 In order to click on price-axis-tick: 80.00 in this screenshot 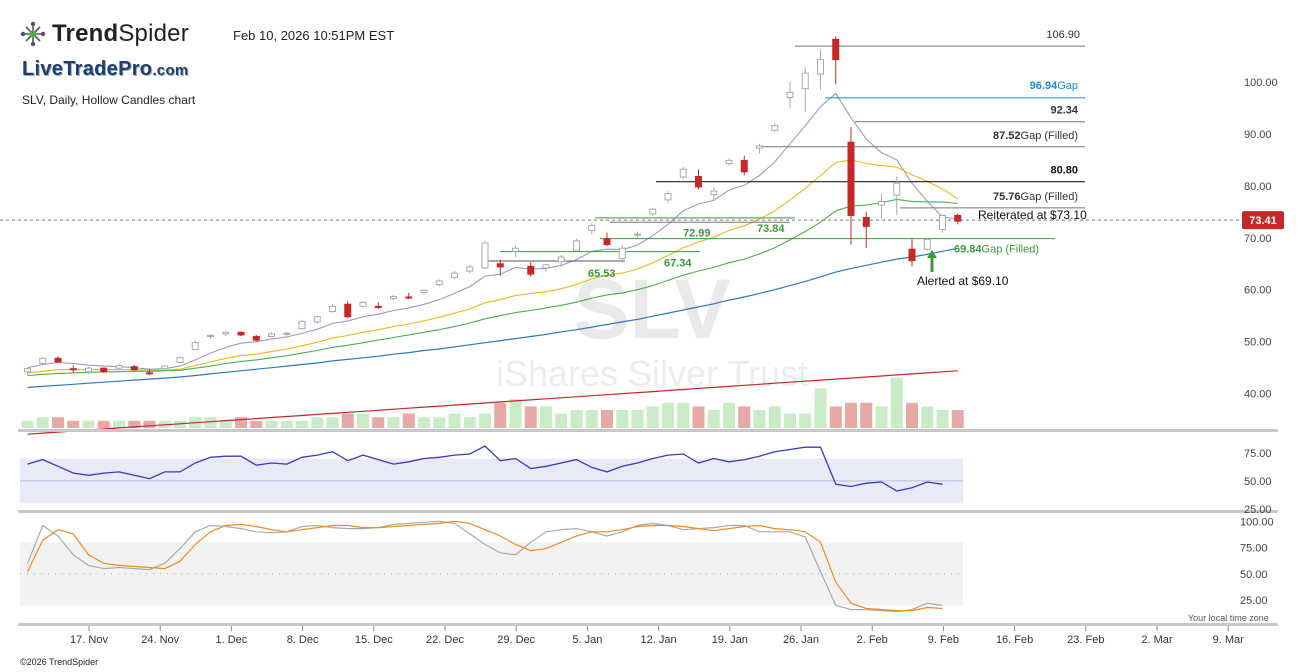, I will do `click(1258, 187)`.